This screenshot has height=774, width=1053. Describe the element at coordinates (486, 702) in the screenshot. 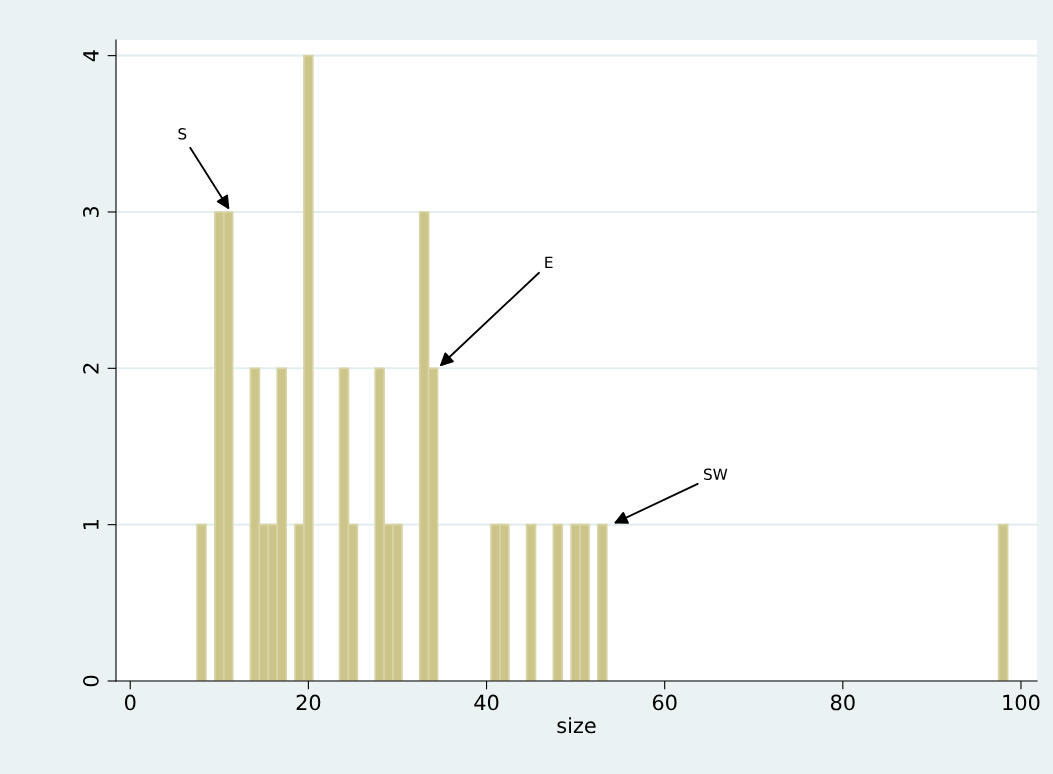

I see `x-tick-label: 40` at that location.